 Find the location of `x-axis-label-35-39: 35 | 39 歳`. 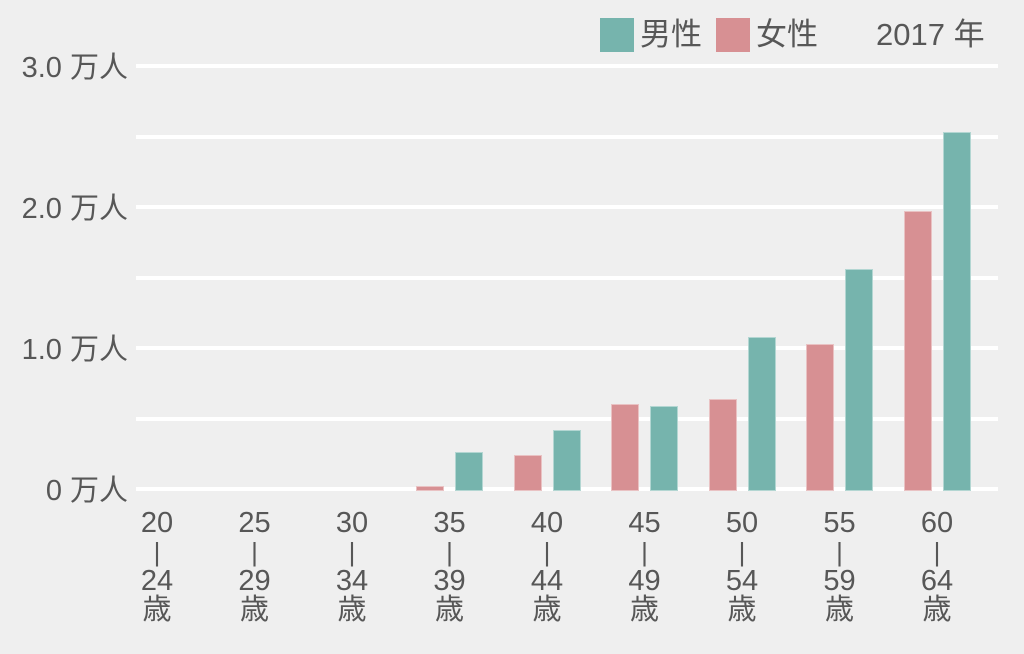

x-axis-label-35-39: 35 | 39 歳 is located at coordinates (450, 567).